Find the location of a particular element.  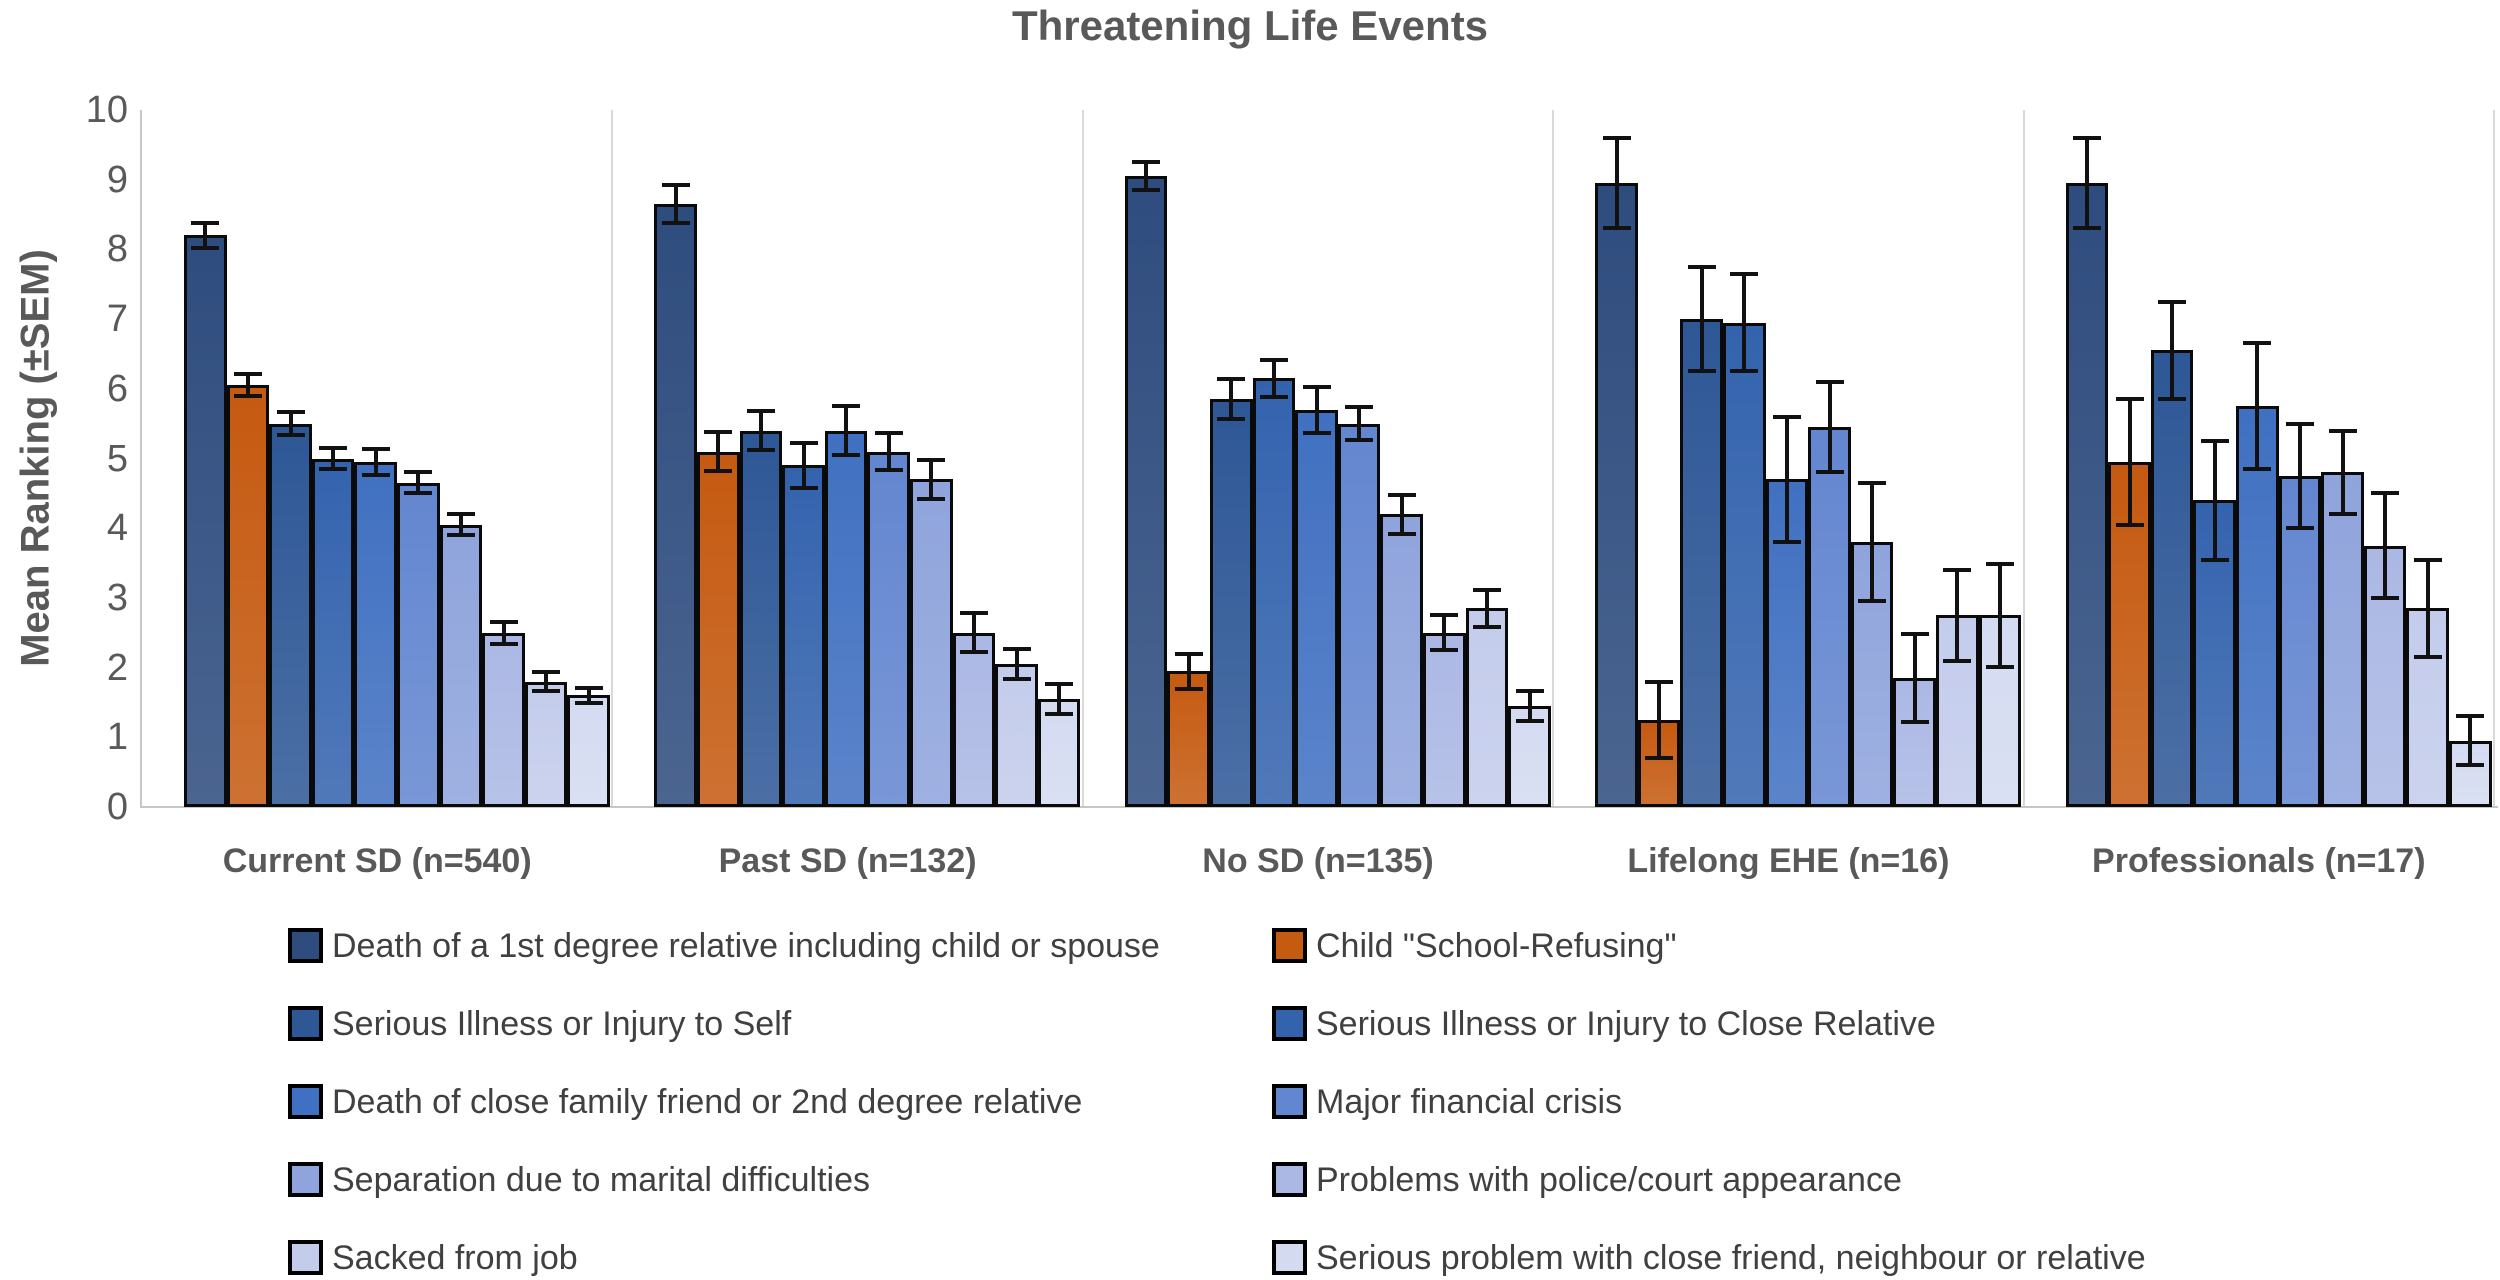

legend-label: Serious Illness or Injury to Self is located at coordinates (562, 1024).